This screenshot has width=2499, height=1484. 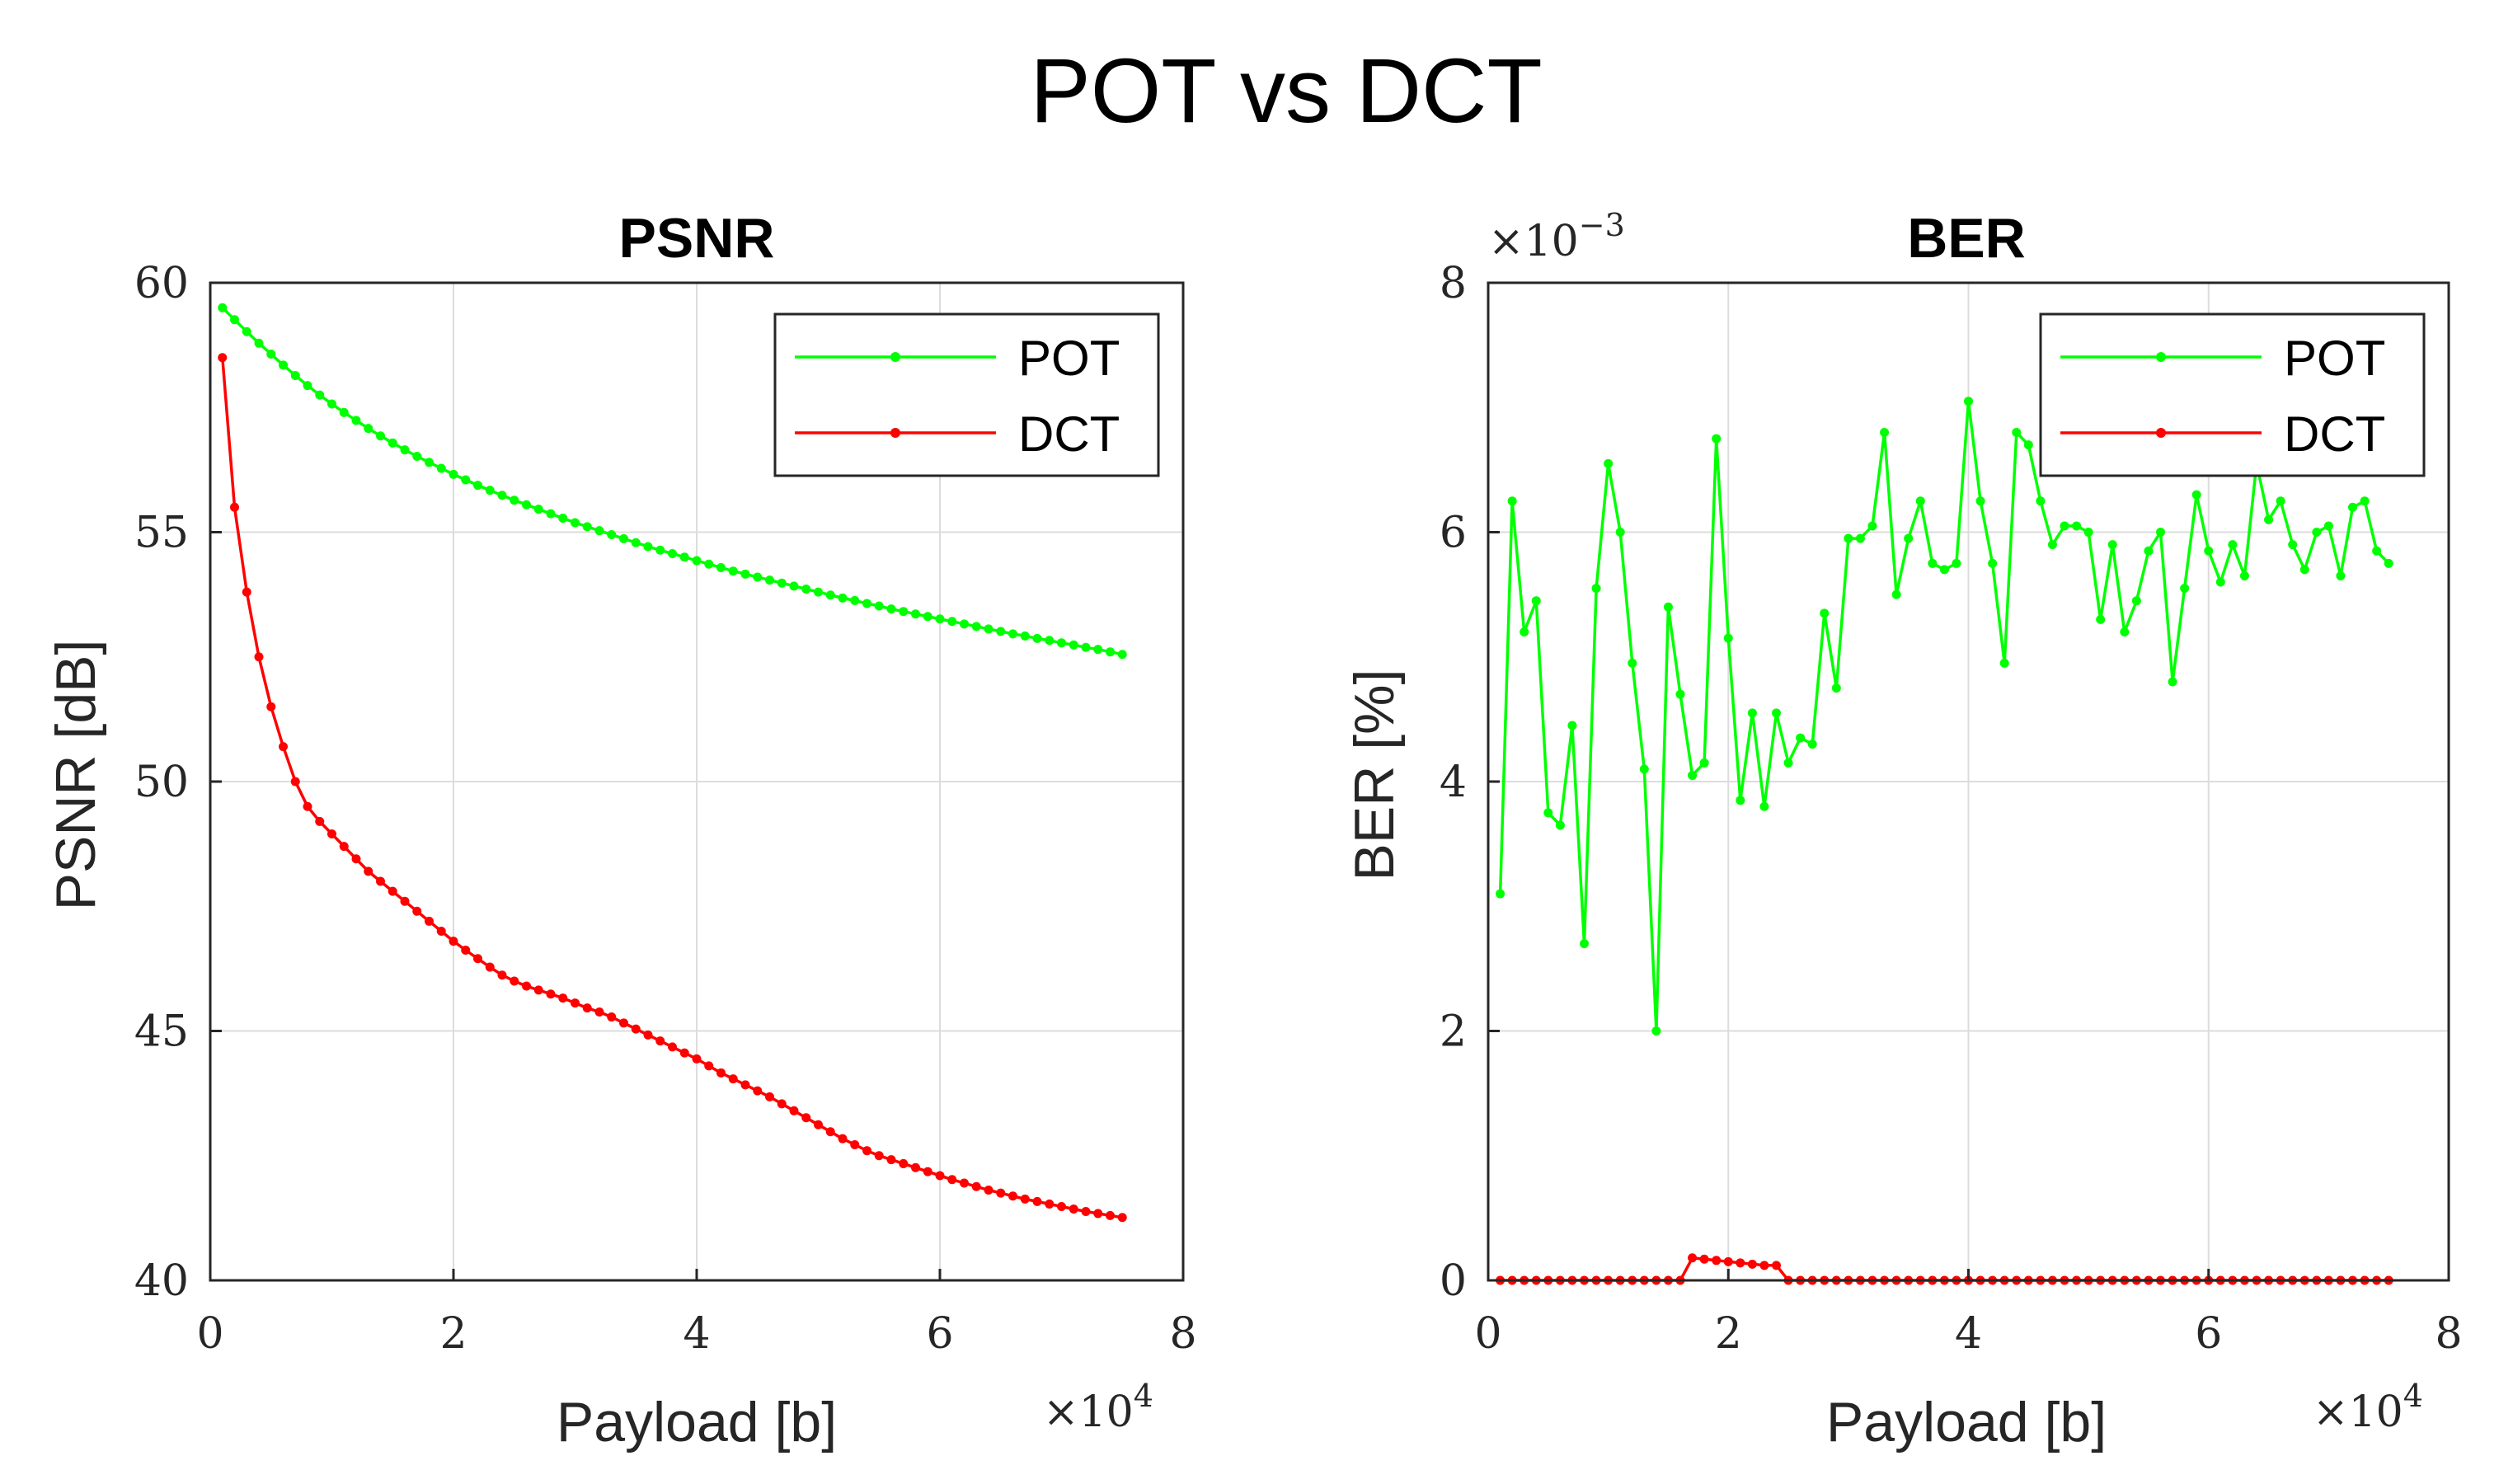 I want to click on ber-y-multiplier: ×10⁻³, so click(x=1556, y=236).